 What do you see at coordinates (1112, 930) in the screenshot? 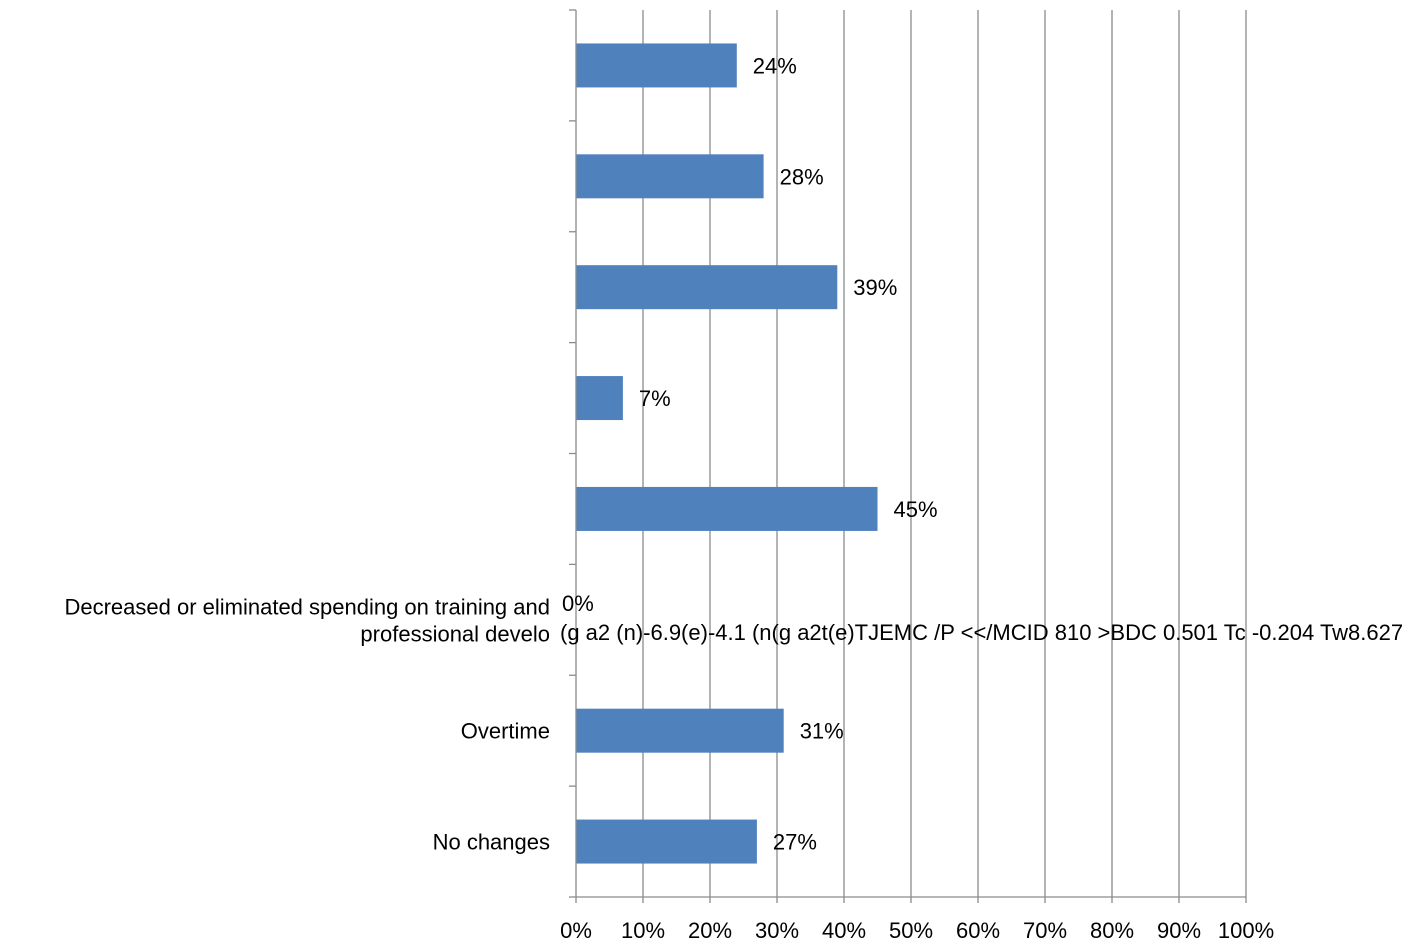
I see `x-tick-label: 80%` at bounding box center [1112, 930].